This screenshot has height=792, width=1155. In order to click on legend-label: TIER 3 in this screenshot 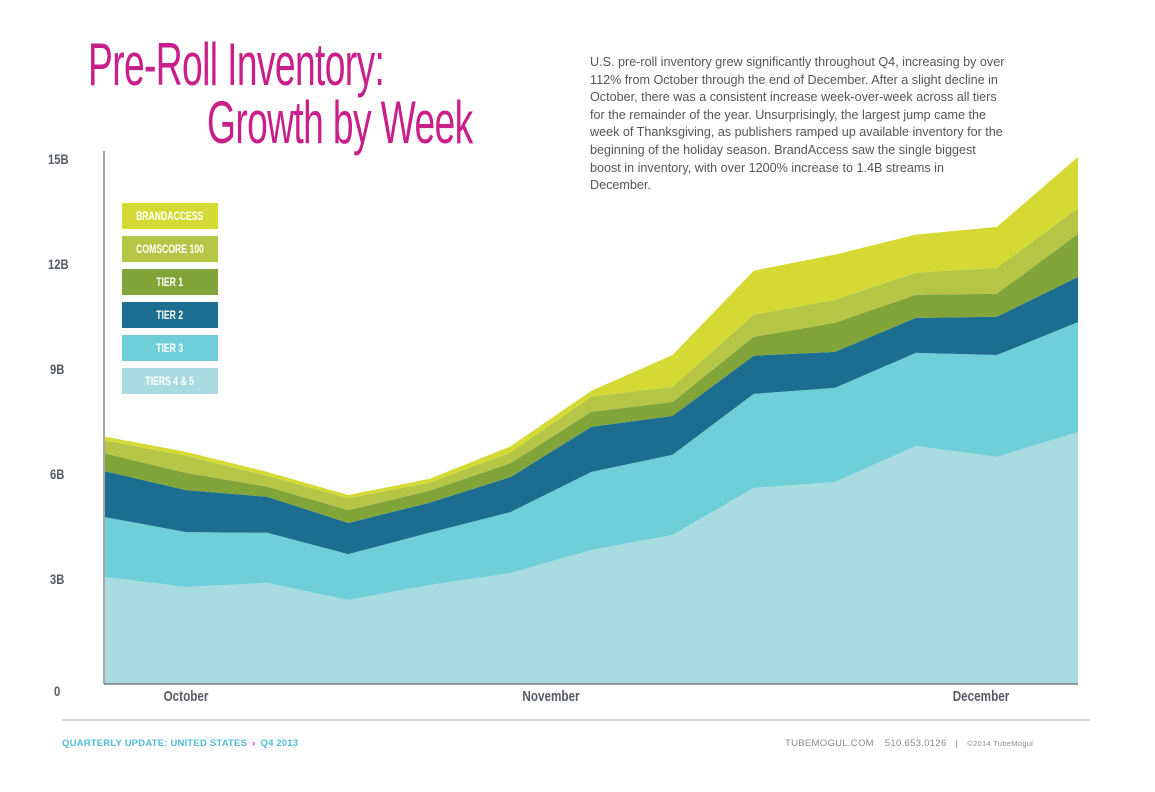, I will do `click(170, 348)`.